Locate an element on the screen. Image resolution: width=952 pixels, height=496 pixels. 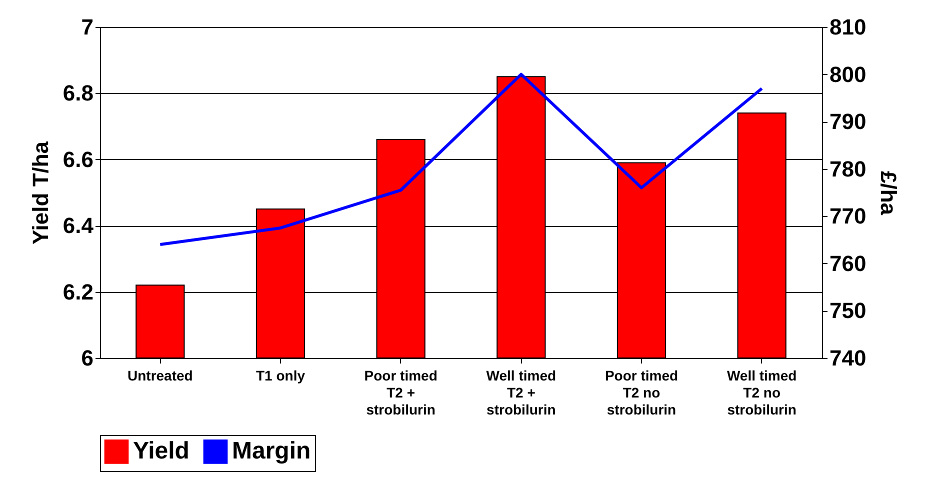
legend-label: Yield is located at coordinates (161, 451).